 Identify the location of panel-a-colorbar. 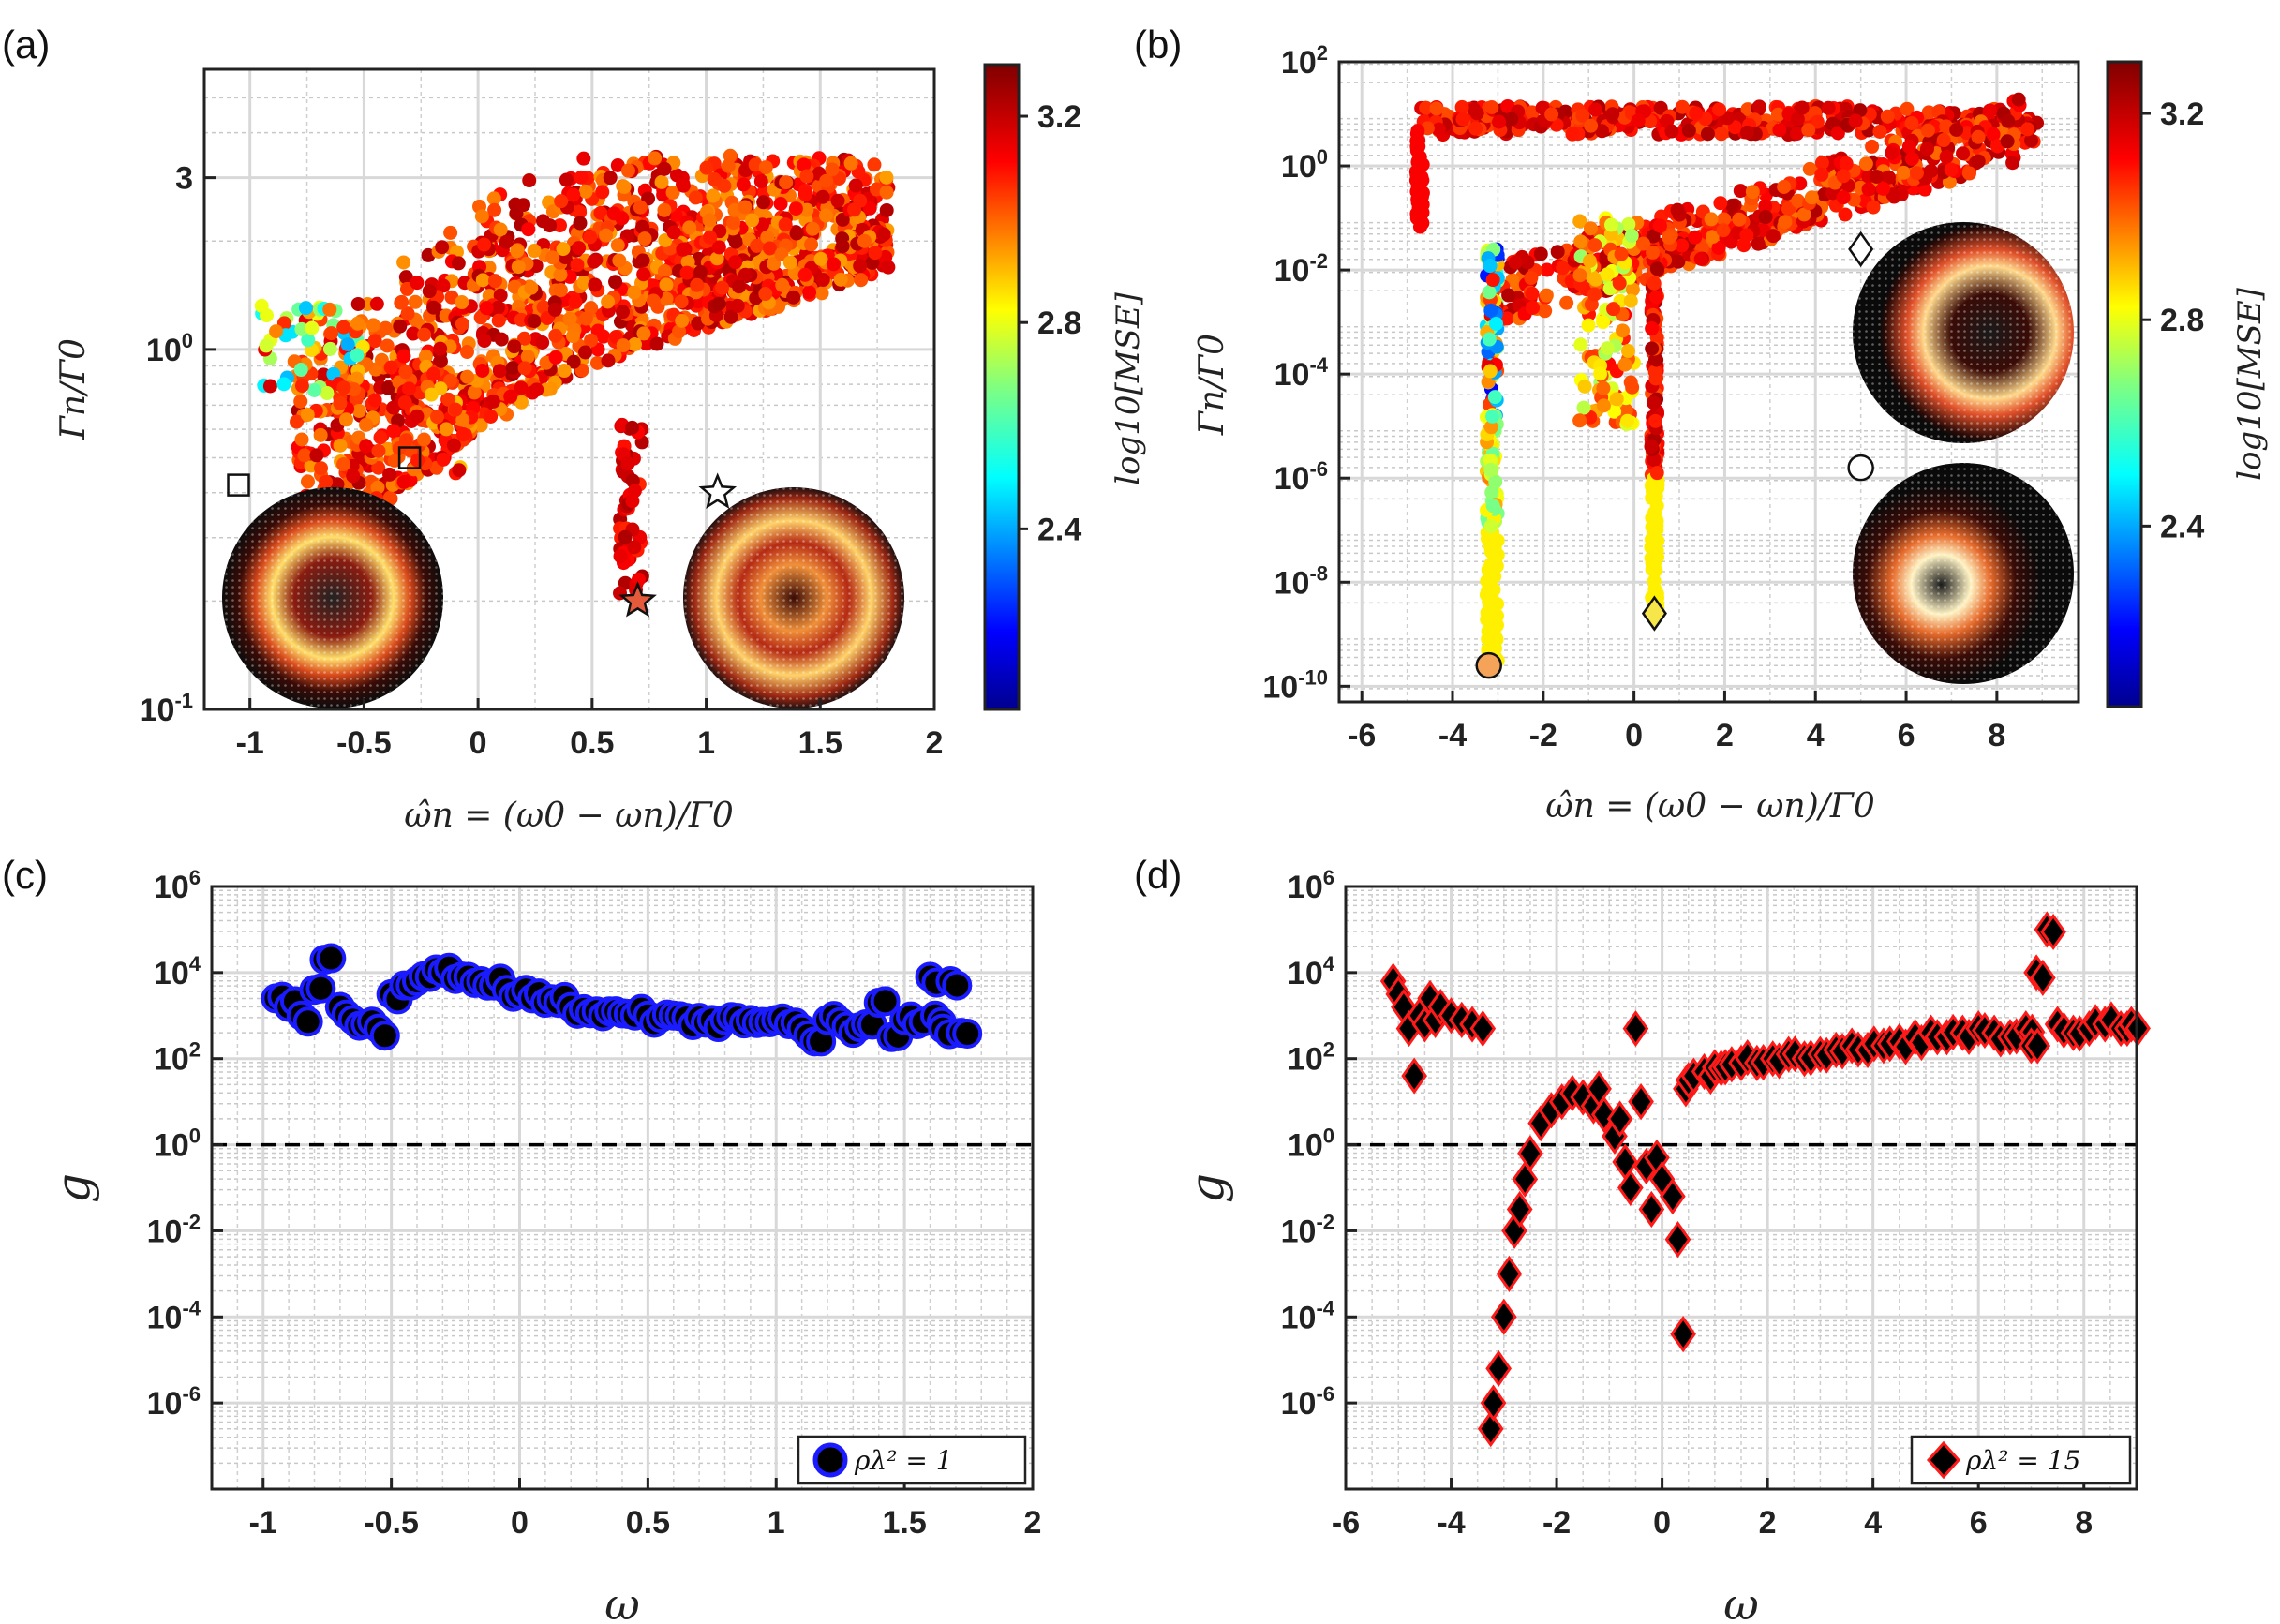
(1002, 387).